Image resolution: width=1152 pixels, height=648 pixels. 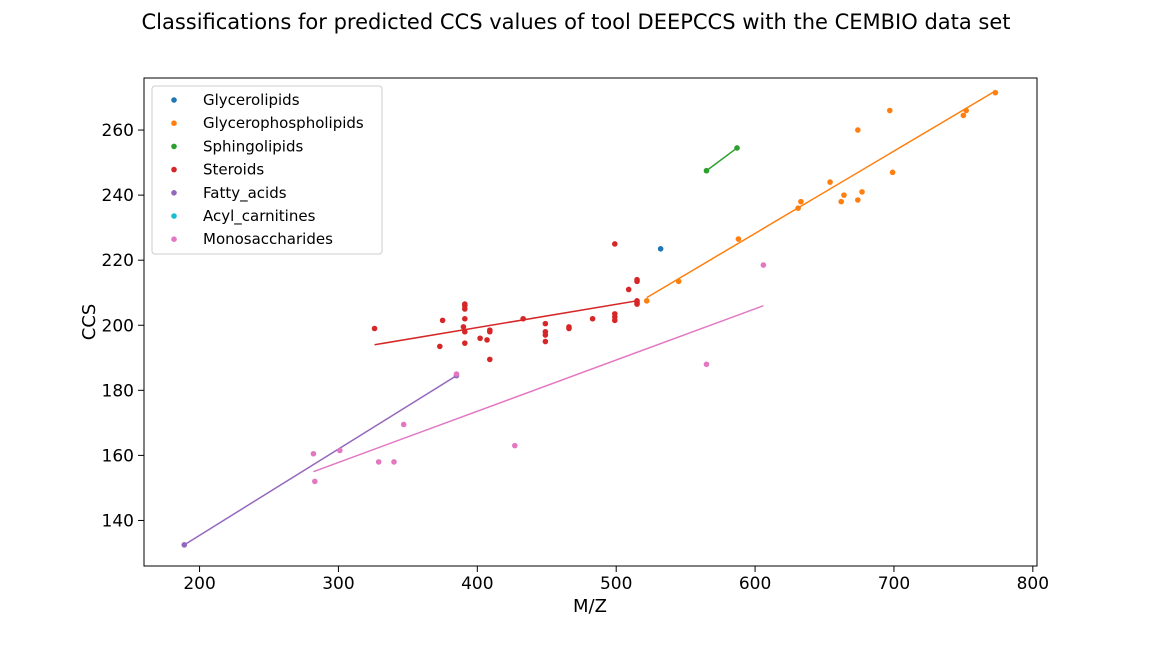 What do you see at coordinates (538, 389) in the screenshot?
I see `fit-line-monosaccharides` at bounding box center [538, 389].